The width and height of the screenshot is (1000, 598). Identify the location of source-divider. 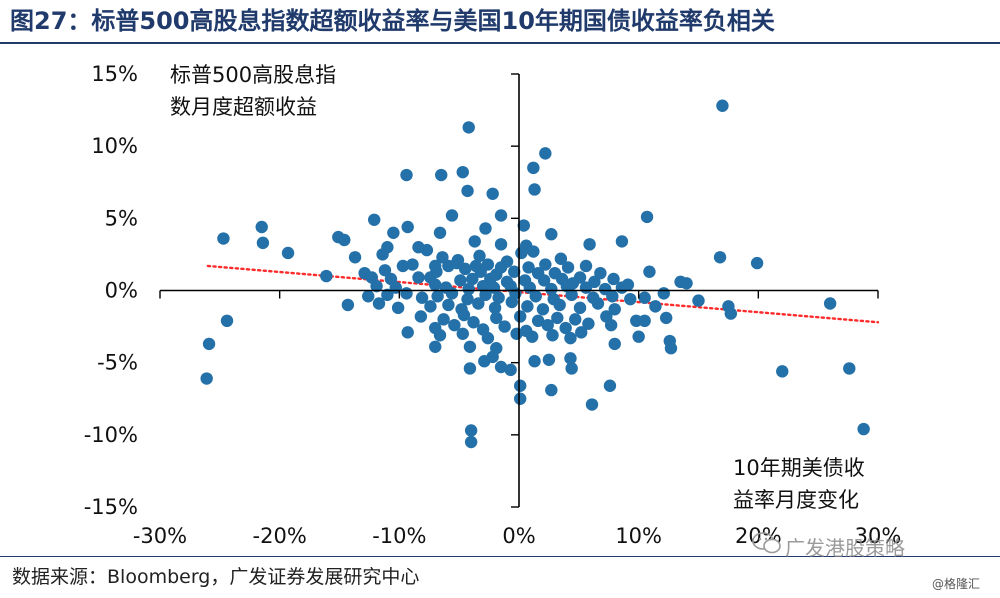
(500, 556).